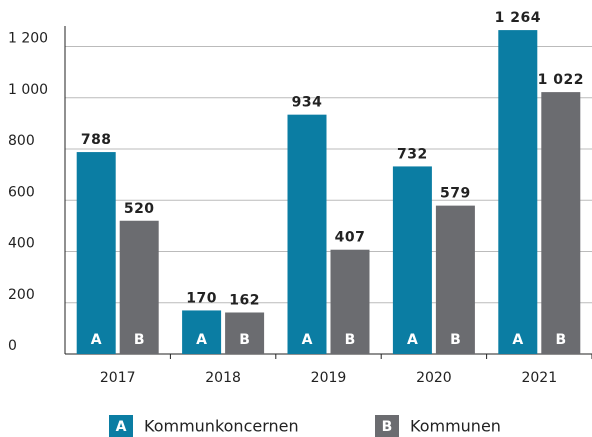 The height and width of the screenshot is (437, 592). I want to click on y-tick-label: 0, so click(12, 346).